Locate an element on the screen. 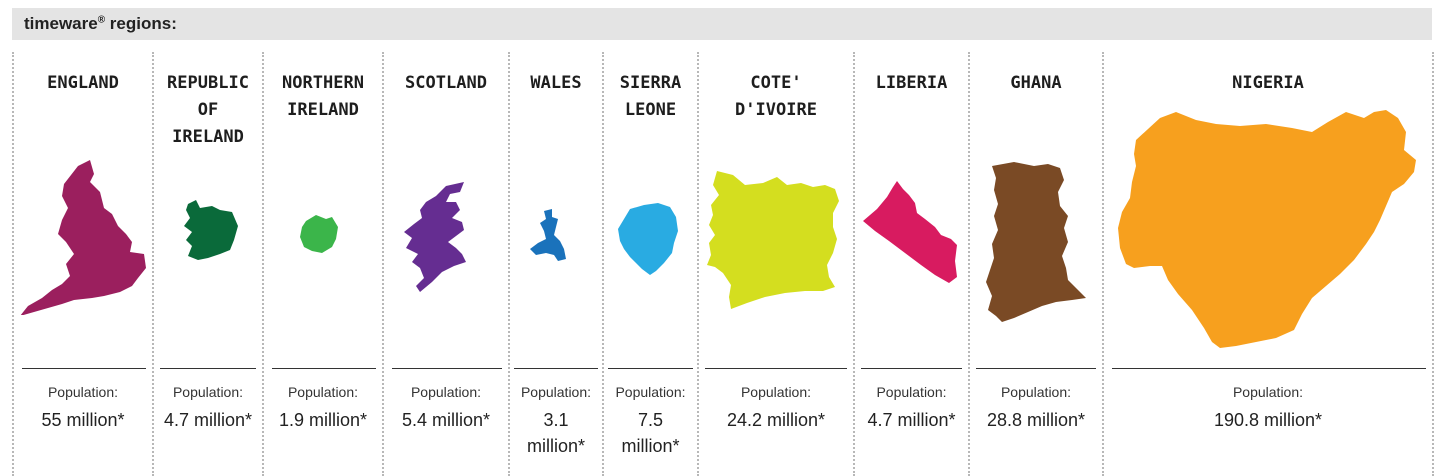 The image size is (1440, 476). wales-map is located at coordinates (548, 235).